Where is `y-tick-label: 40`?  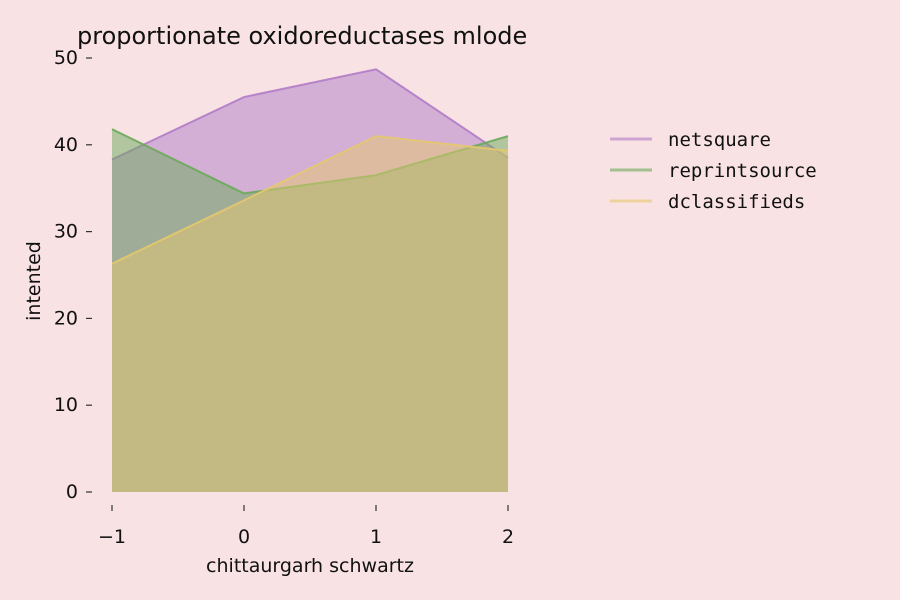 y-tick-label: 40 is located at coordinates (66, 145).